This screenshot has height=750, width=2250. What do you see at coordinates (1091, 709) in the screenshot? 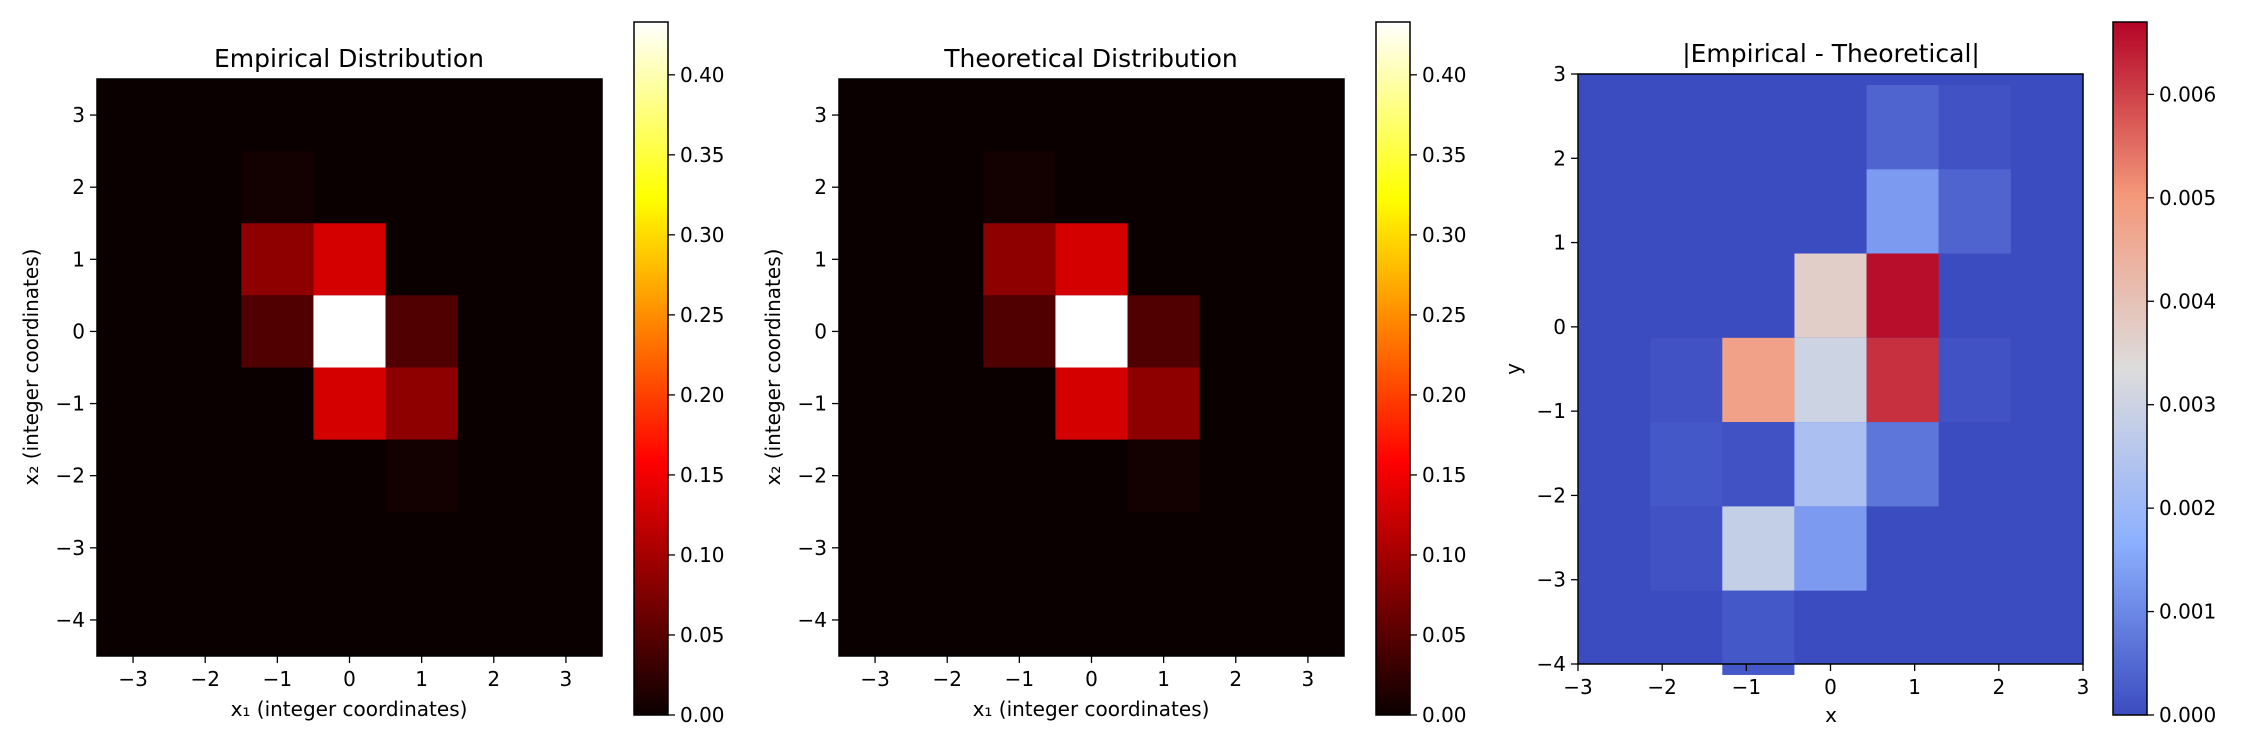
I see `x-axis-label: x₁ (integer coordinates)` at bounding box center [1091, 709].